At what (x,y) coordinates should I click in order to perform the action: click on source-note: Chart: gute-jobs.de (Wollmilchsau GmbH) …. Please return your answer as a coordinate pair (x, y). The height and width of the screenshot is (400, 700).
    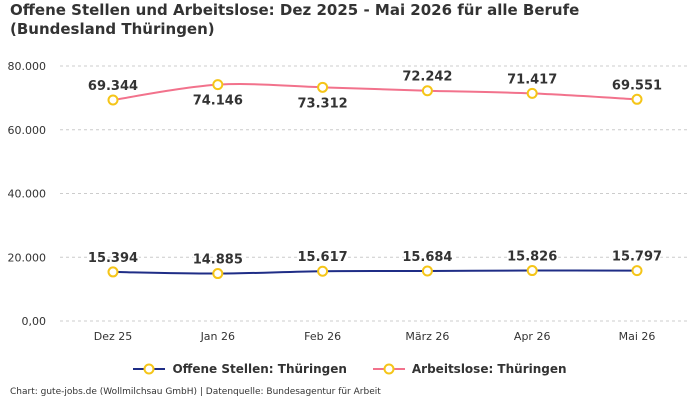
    Looking at the image, I should click on (195, 392).